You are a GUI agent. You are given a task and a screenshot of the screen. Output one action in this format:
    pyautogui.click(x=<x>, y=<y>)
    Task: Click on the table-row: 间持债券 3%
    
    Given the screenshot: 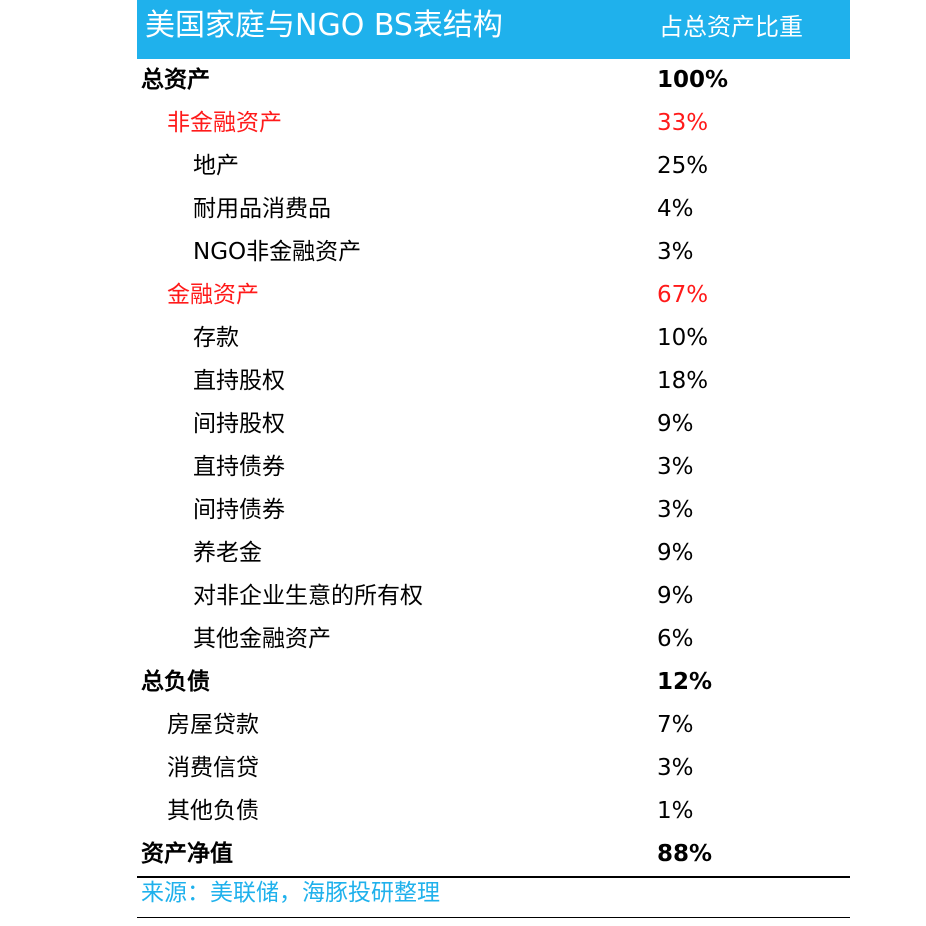 What is the action you would take?
    pyautogui.click(x=493, y=510)
    